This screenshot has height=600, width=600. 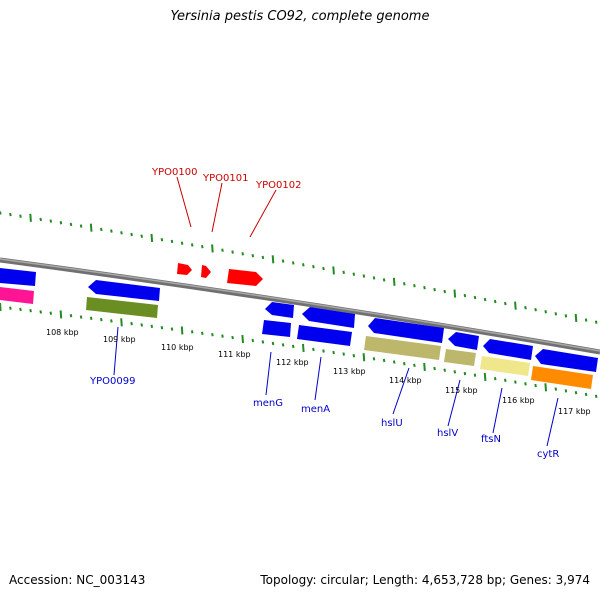 I want to click on feature-left-pink-partial, so click(x=17, y=295).